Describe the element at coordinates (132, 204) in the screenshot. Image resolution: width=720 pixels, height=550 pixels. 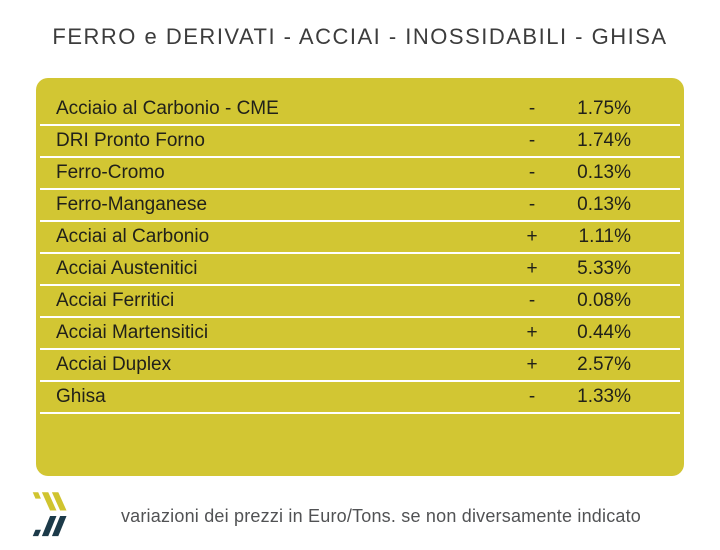
I see `row-label: Ferro-Manganese` at that location.